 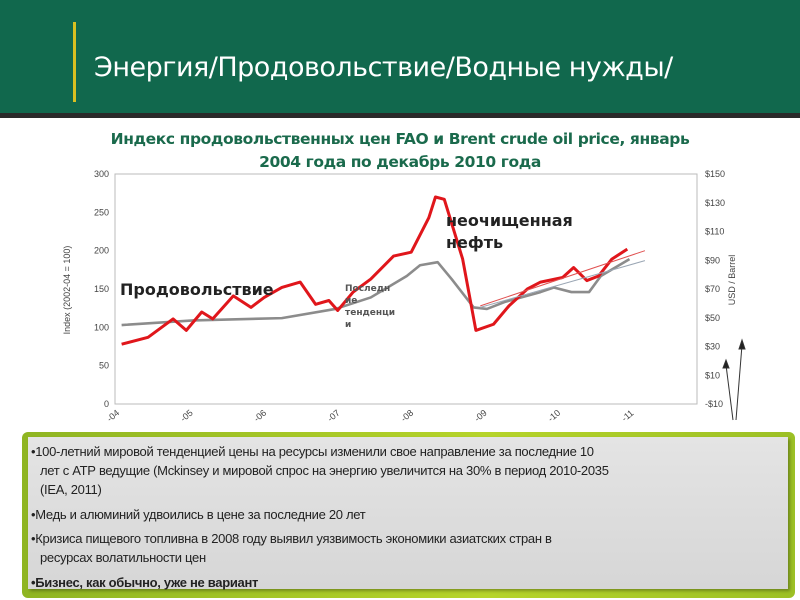 I want to click on oil-annotation-line-1: неочищенная, so click(x=509, y=220).